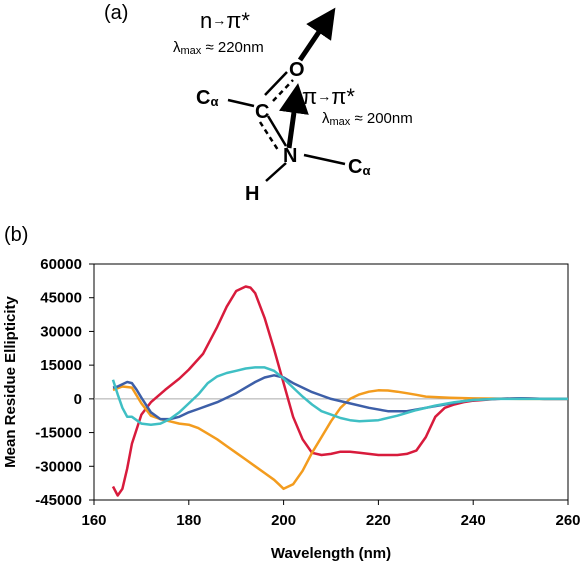 Image resolution: width=584 pixels, height=567 pixels. What do you see at coordinates (316, 34) in the screenshot?
I see `n-pi-star-arrow` at bounding box center [316, 34].